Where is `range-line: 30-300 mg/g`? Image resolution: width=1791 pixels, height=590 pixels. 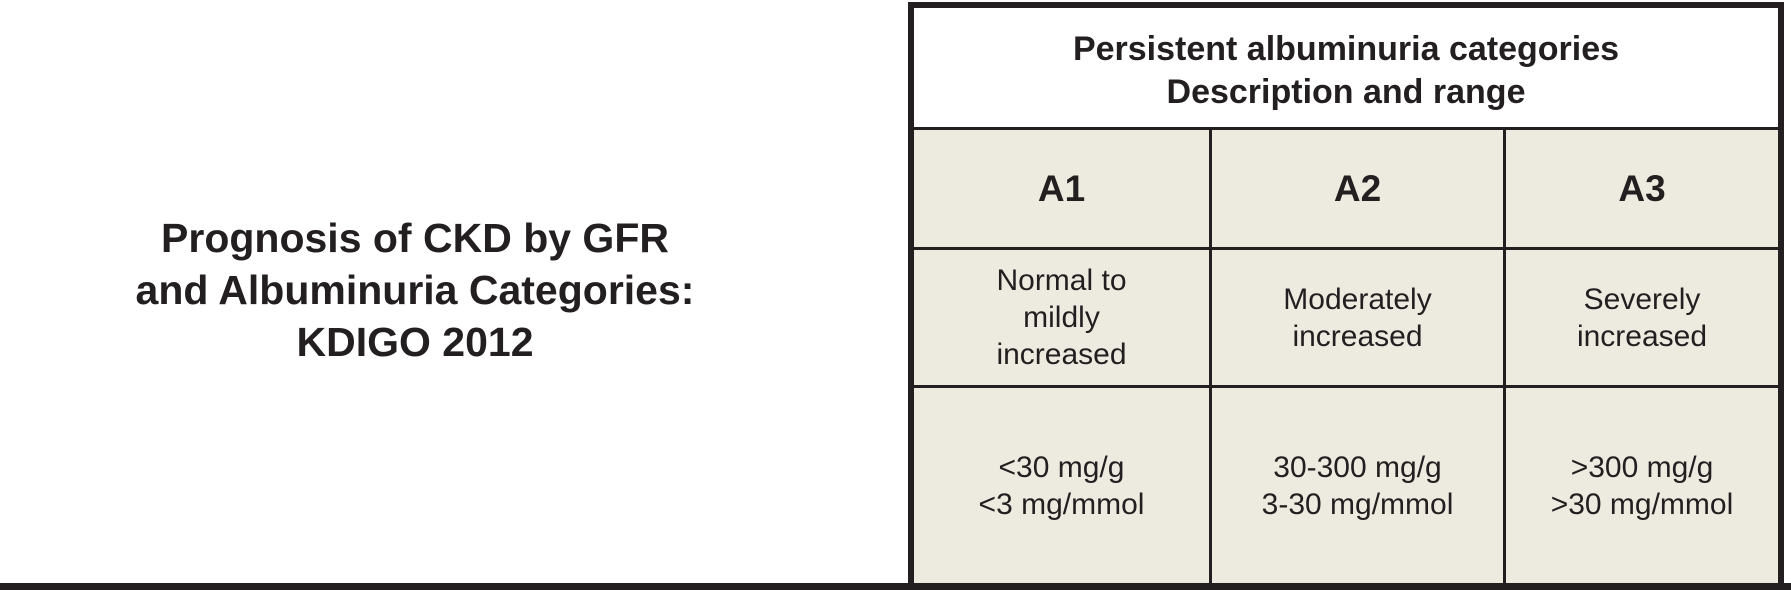
range-line: 30-300 mg/g is located at coordinates (1357, 467).